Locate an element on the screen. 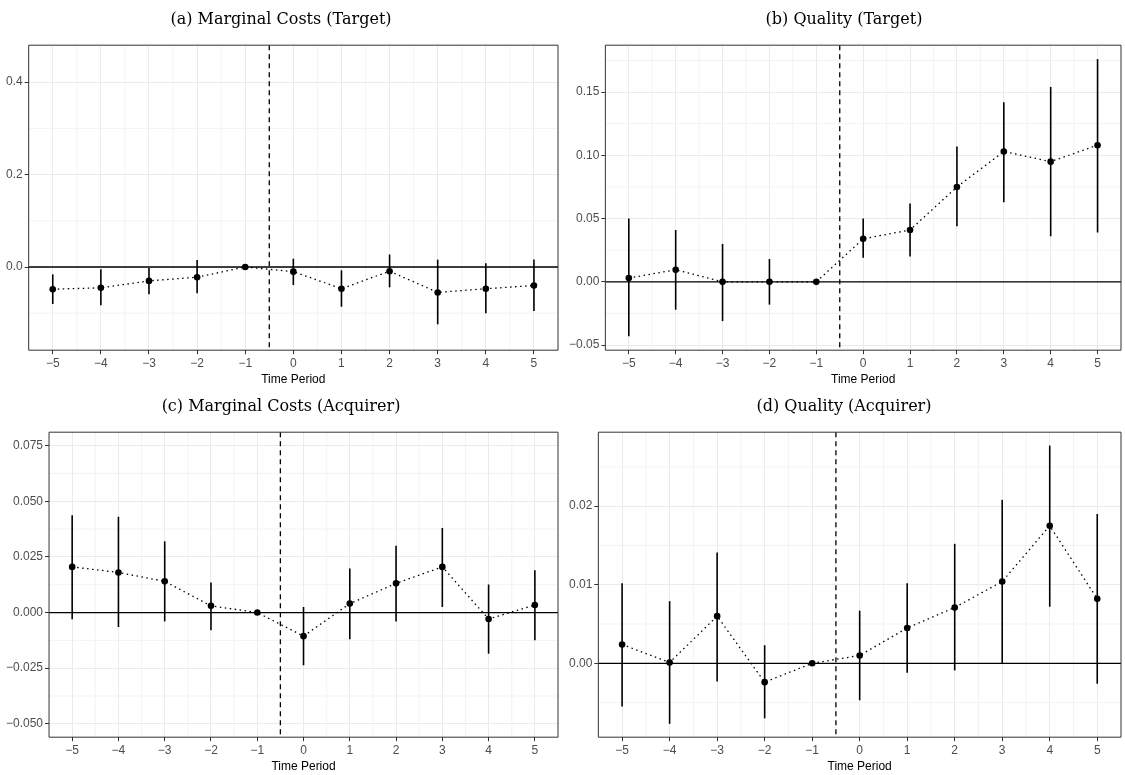  y-tick-label: 0.2 is located at coordinates (14, 173).